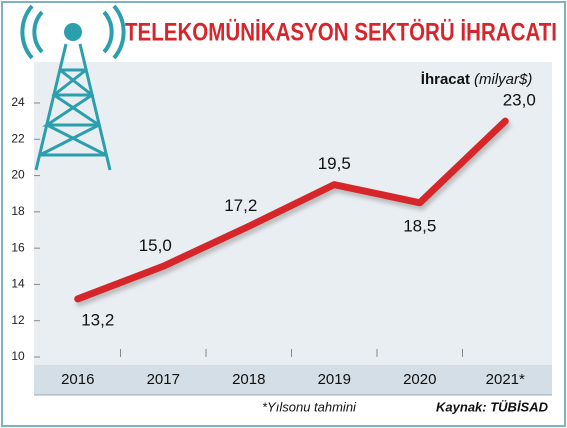  I want to click on y-tick-label: 10, so click(18, 356).